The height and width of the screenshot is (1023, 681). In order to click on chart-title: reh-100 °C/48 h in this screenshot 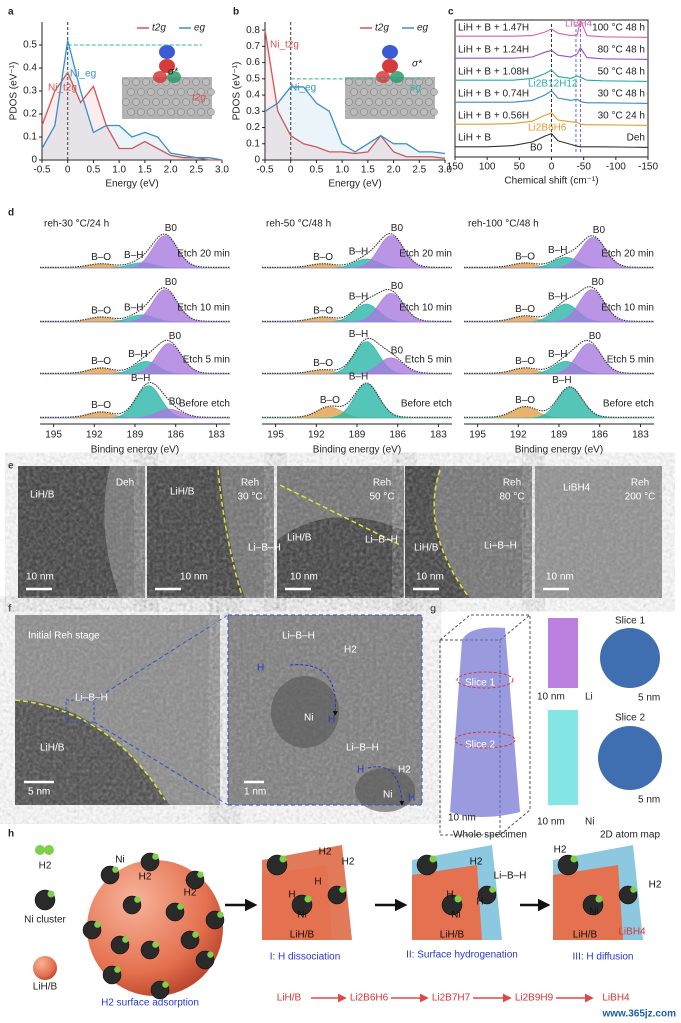, I will do `click(503, 224)`.